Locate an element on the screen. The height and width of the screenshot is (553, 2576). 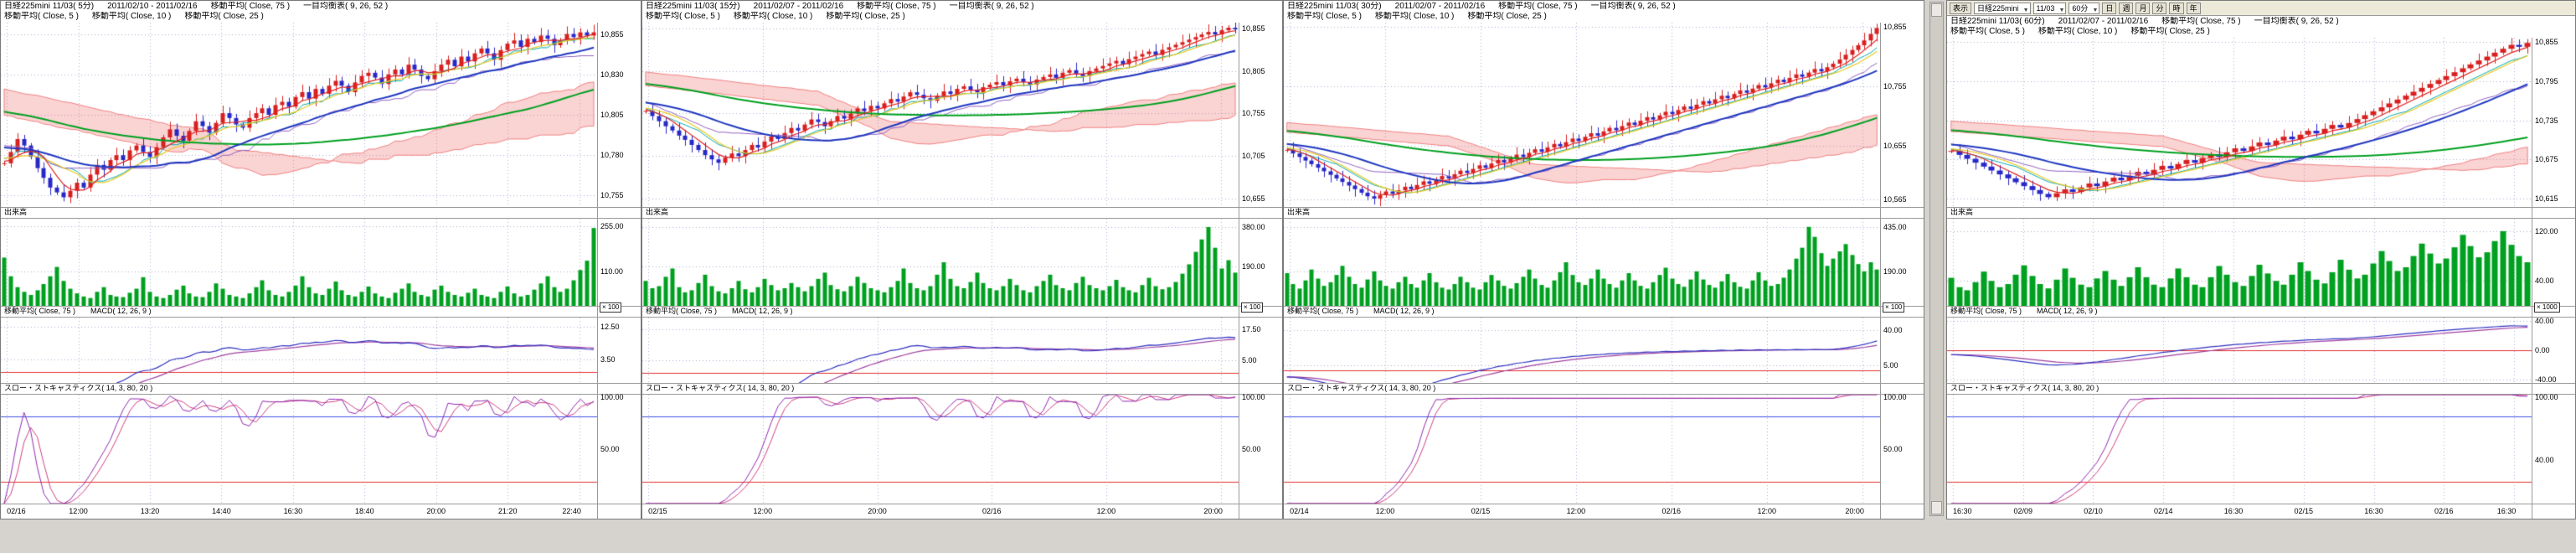
period-button-3: 月 is located at coordinates (2143, 8).